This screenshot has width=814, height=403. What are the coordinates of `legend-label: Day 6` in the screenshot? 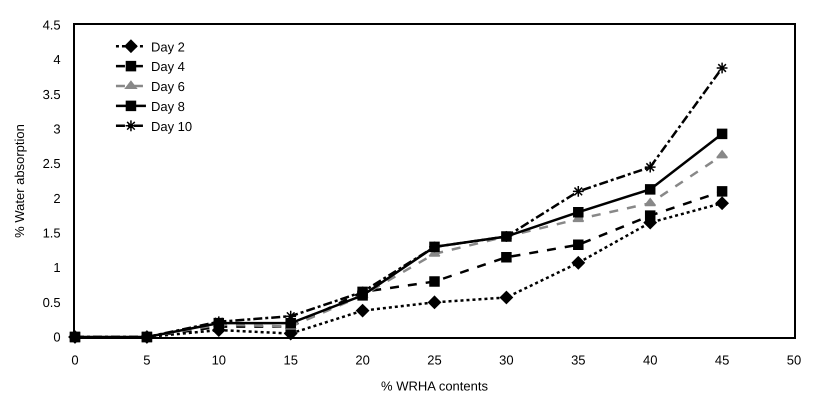 It's located at (167, 86).